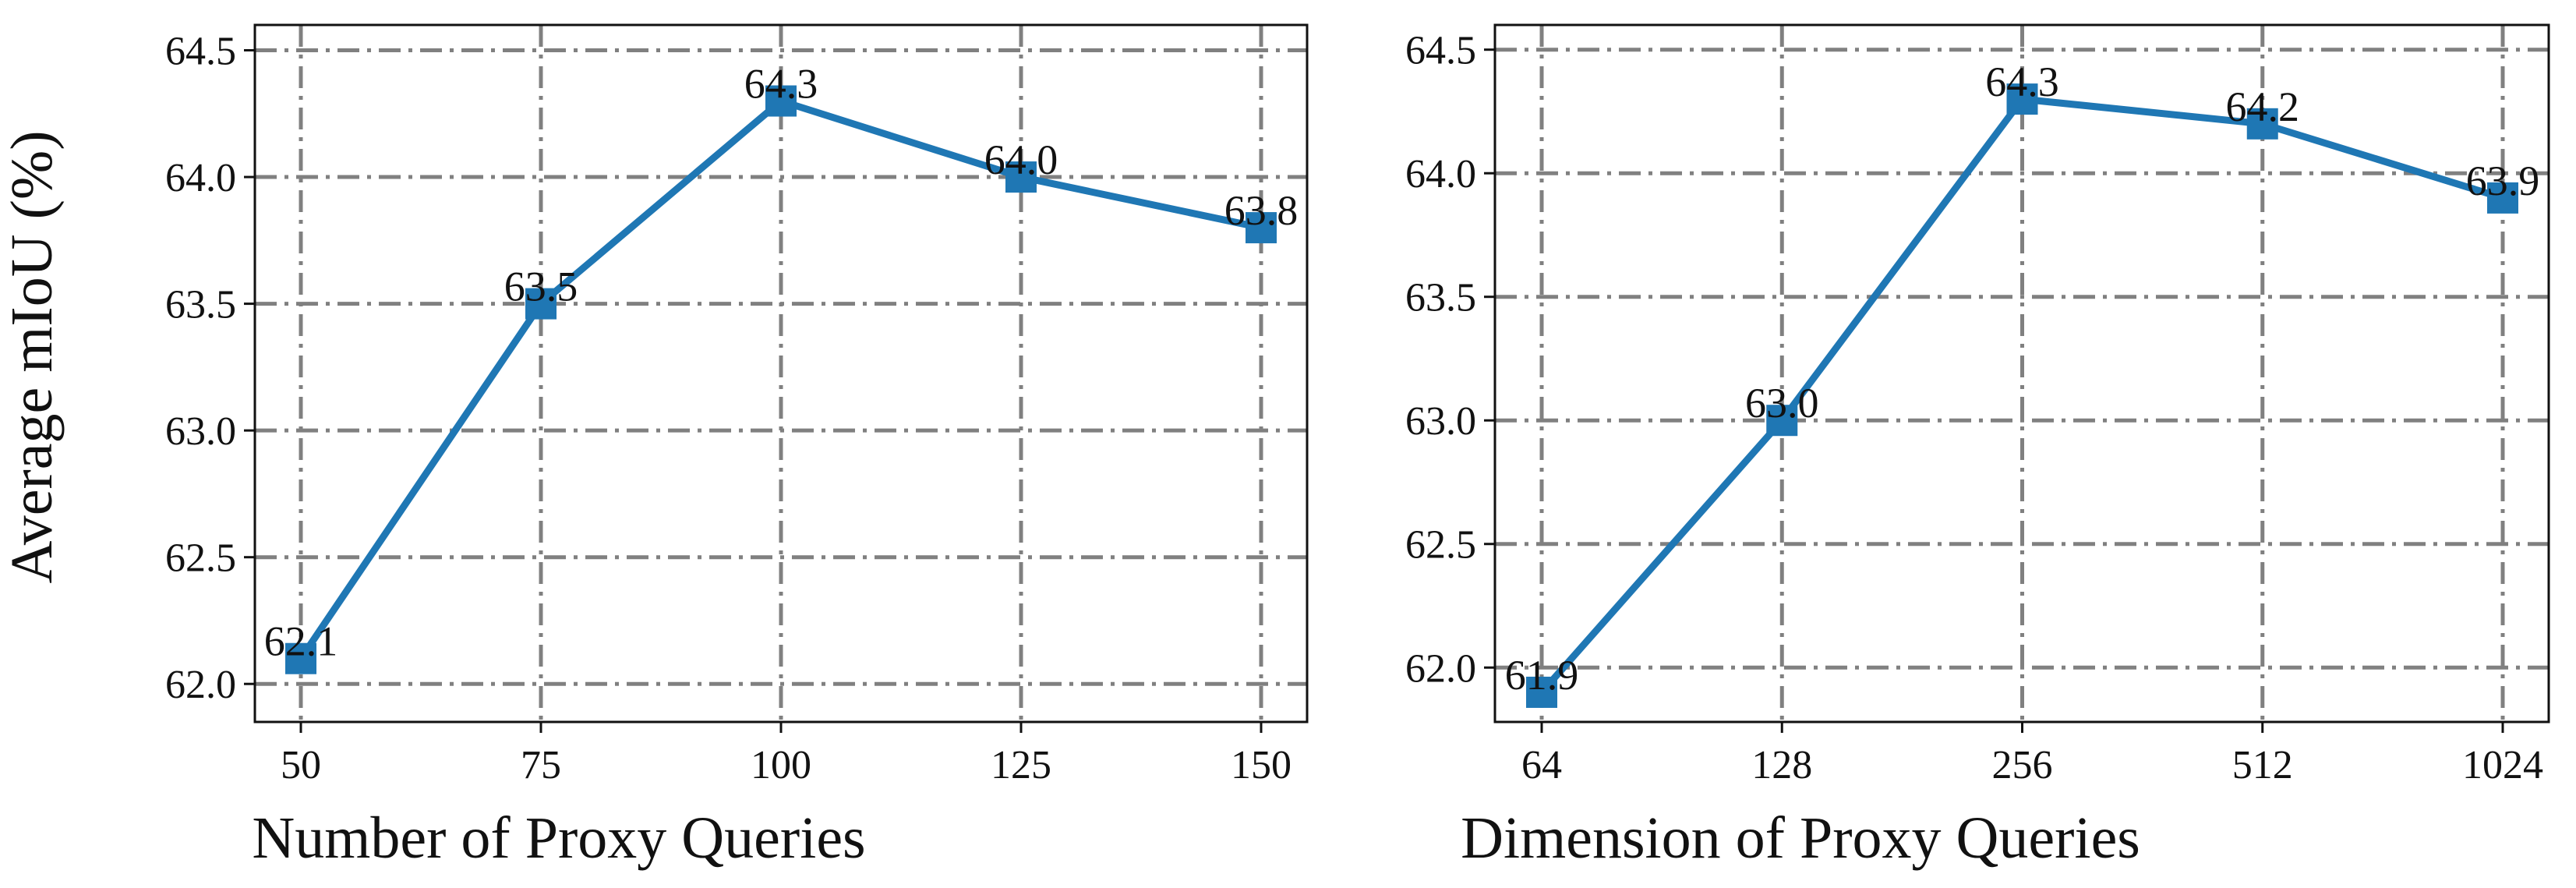 The width and height of the screenshot is (2576, 888). What do you see at coordinates (1781, 765) in the screenshot?
I see `x-tick-label: 128` at bounding box center [1781, 765].